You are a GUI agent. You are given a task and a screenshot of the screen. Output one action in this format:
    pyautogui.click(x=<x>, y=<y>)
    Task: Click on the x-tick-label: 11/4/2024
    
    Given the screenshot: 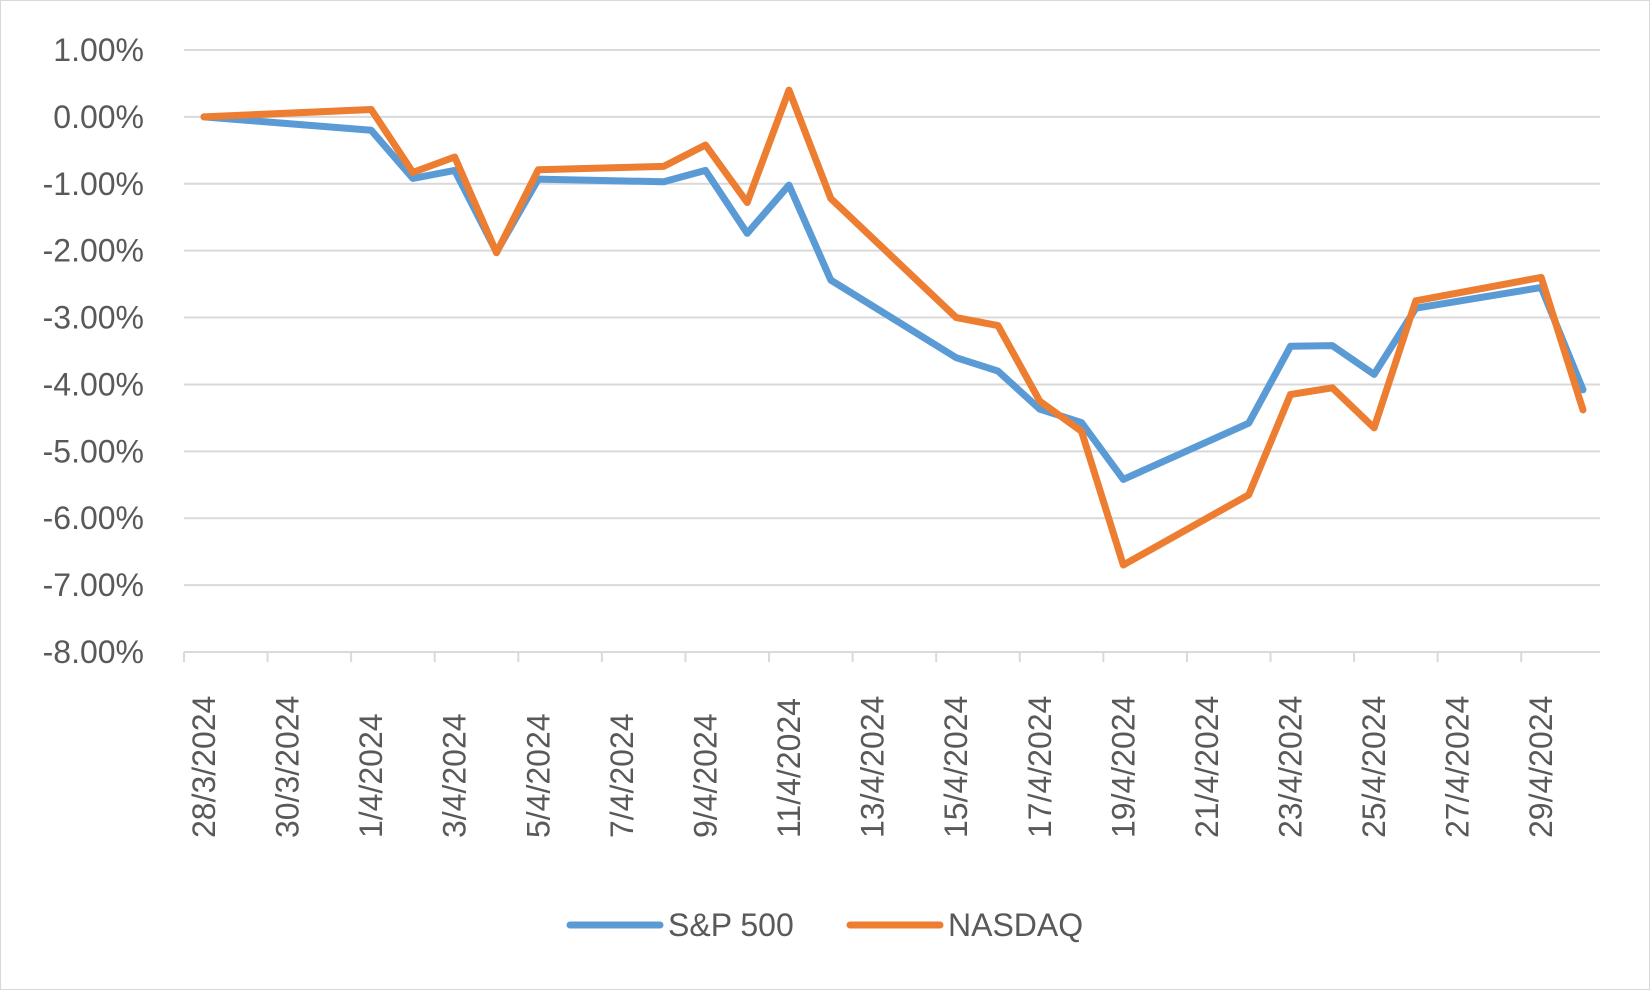 What is the action you would take?
    pyautogui.click(x=789, y=768)
    